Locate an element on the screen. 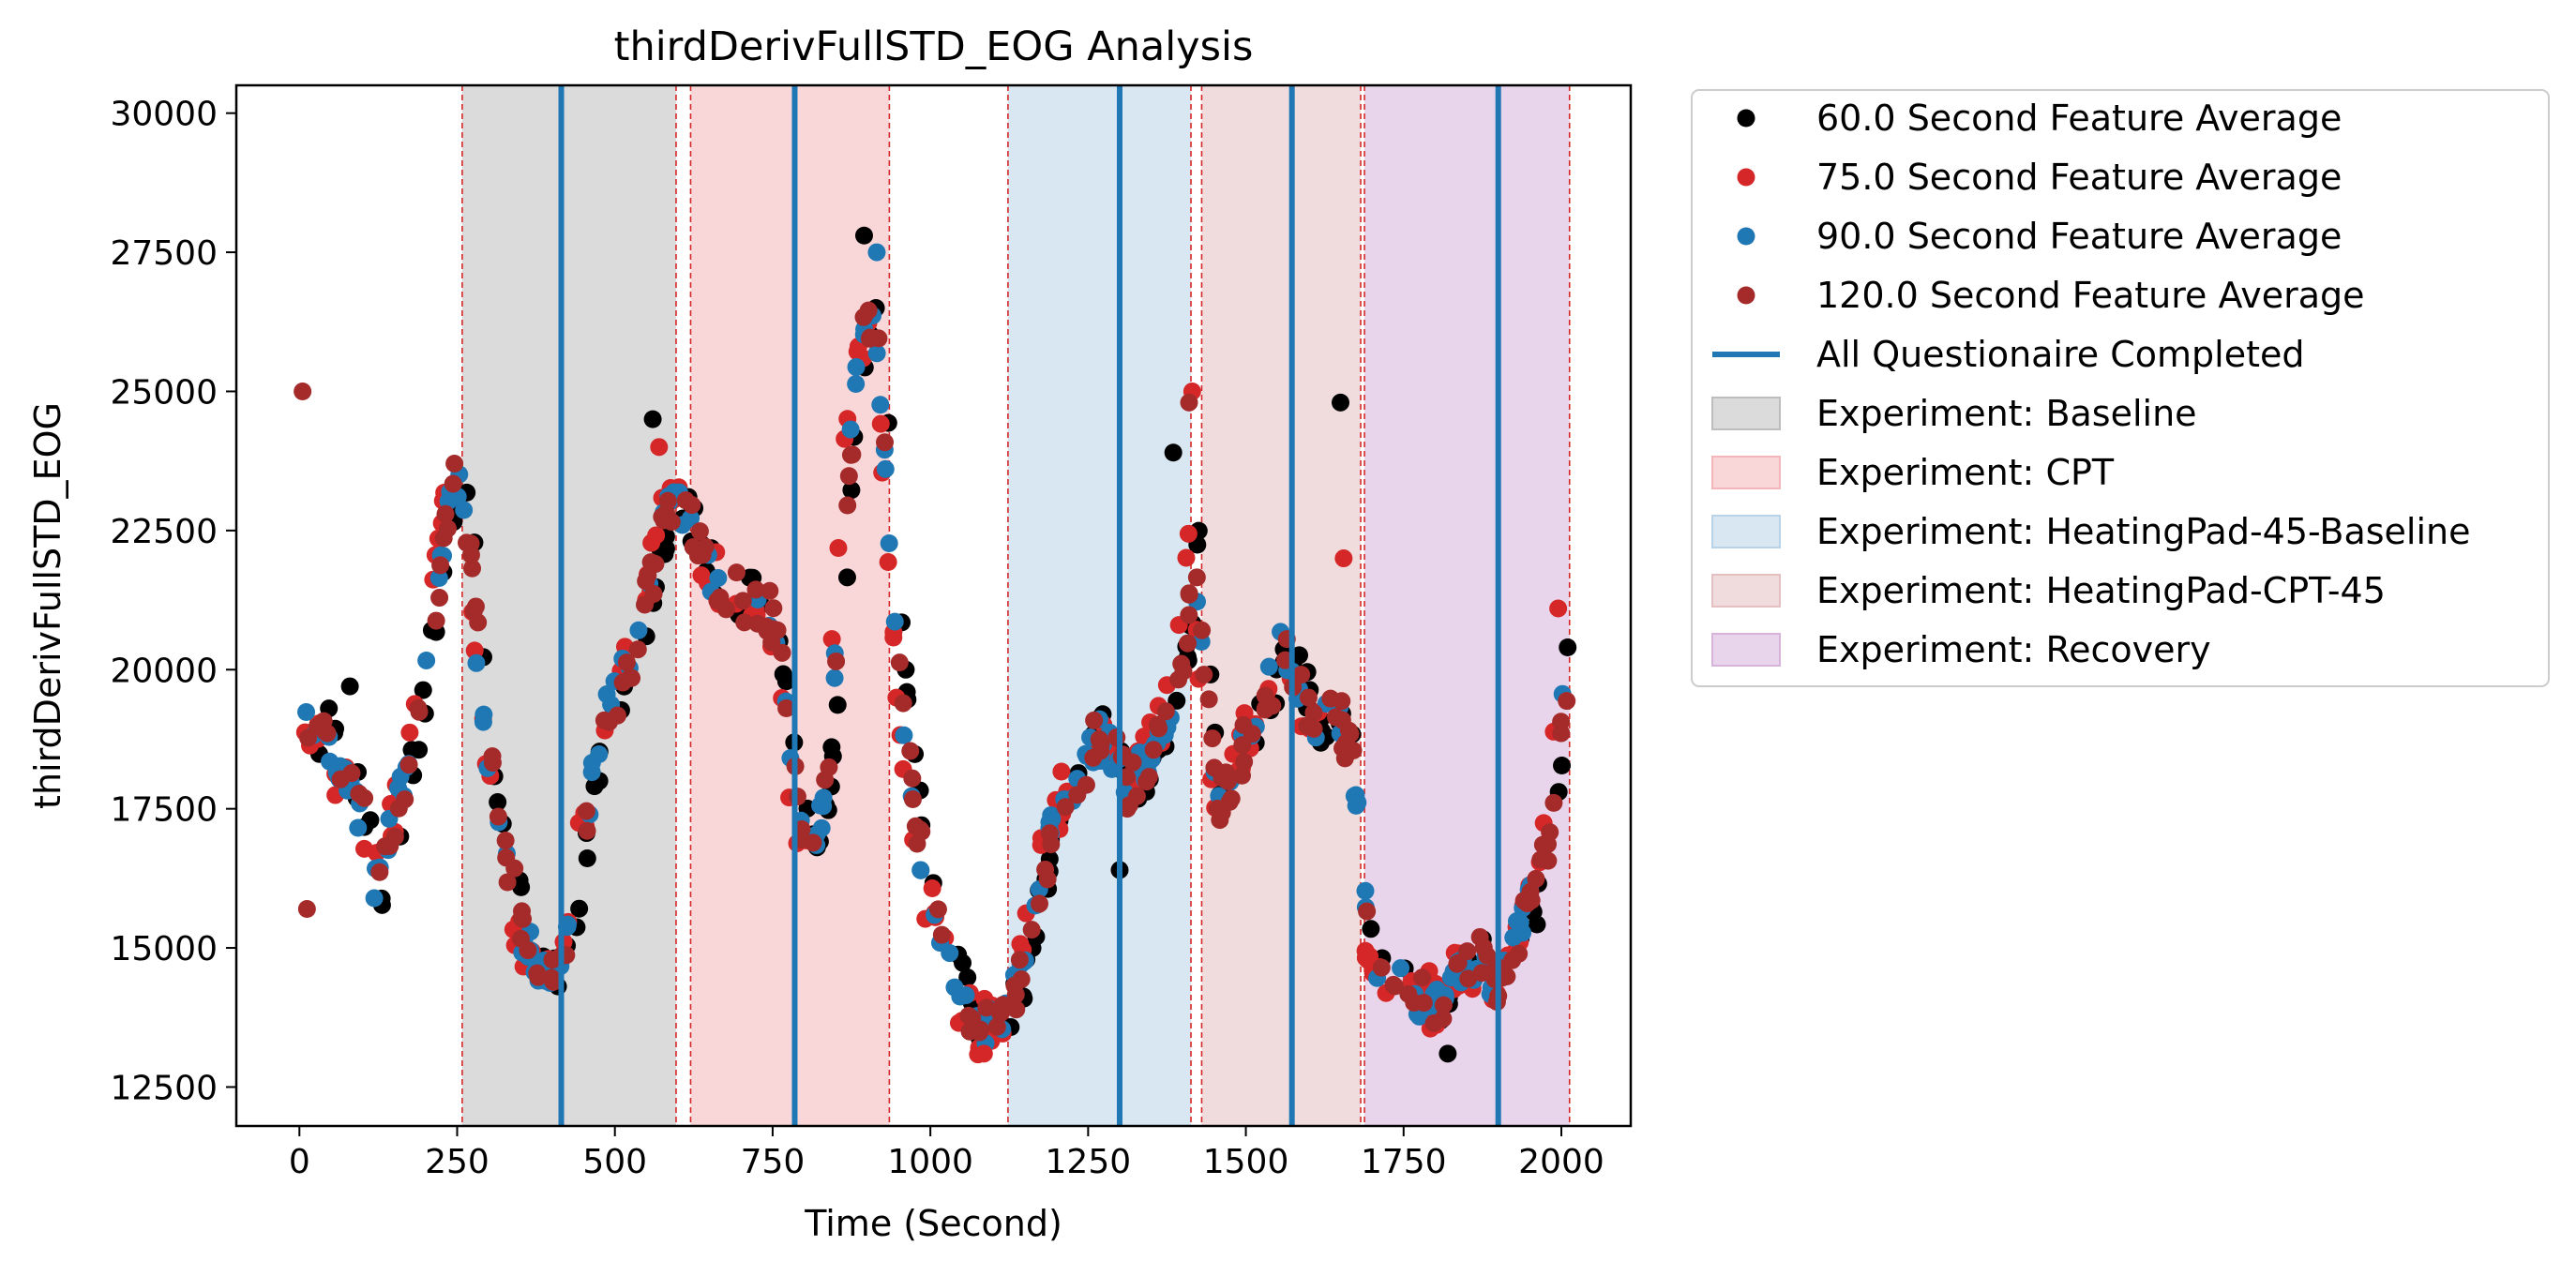  x-tick-label: 2000 is located at coordinates (1561, 1162).